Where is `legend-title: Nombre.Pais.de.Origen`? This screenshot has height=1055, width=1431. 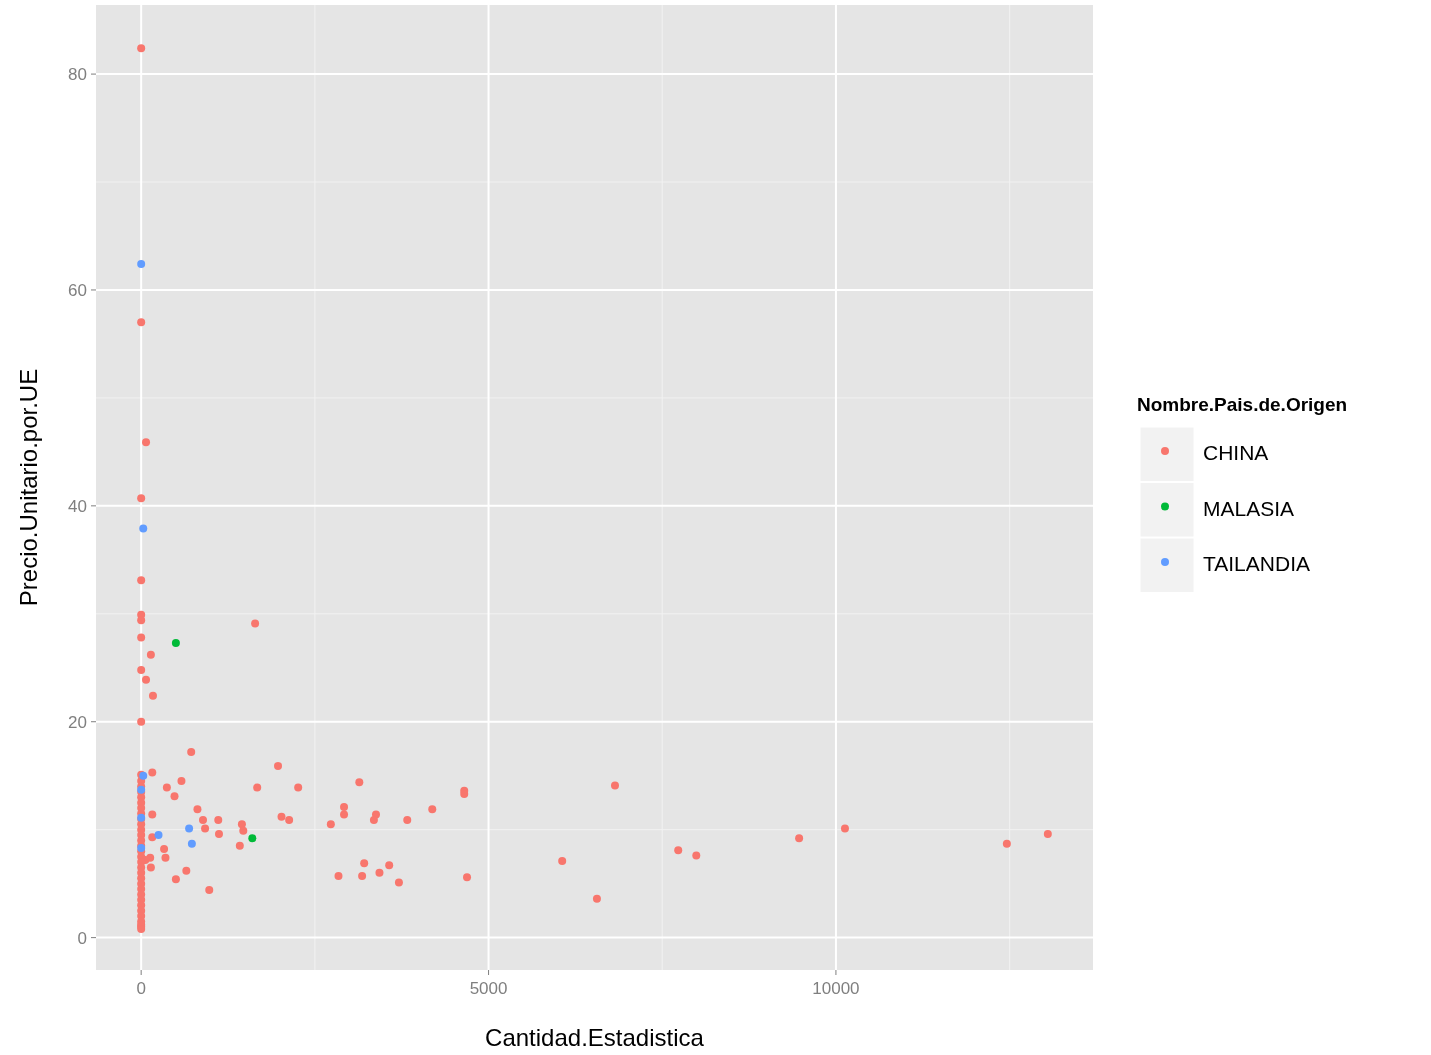
legend-title: Nombre.Pais.de.Origen is located at coordinates (1242, 404).